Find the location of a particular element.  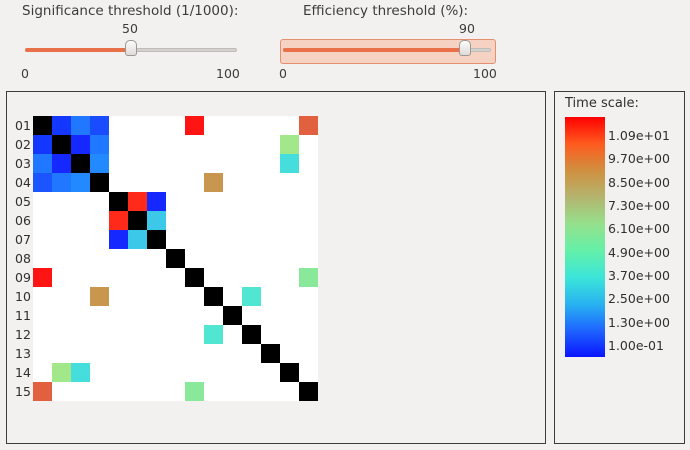

significance-threshold-slider is located at coordinates (131, 49).